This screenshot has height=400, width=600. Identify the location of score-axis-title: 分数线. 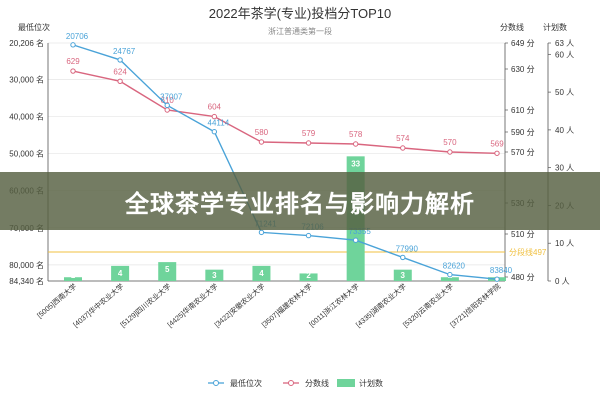
(512, 27).